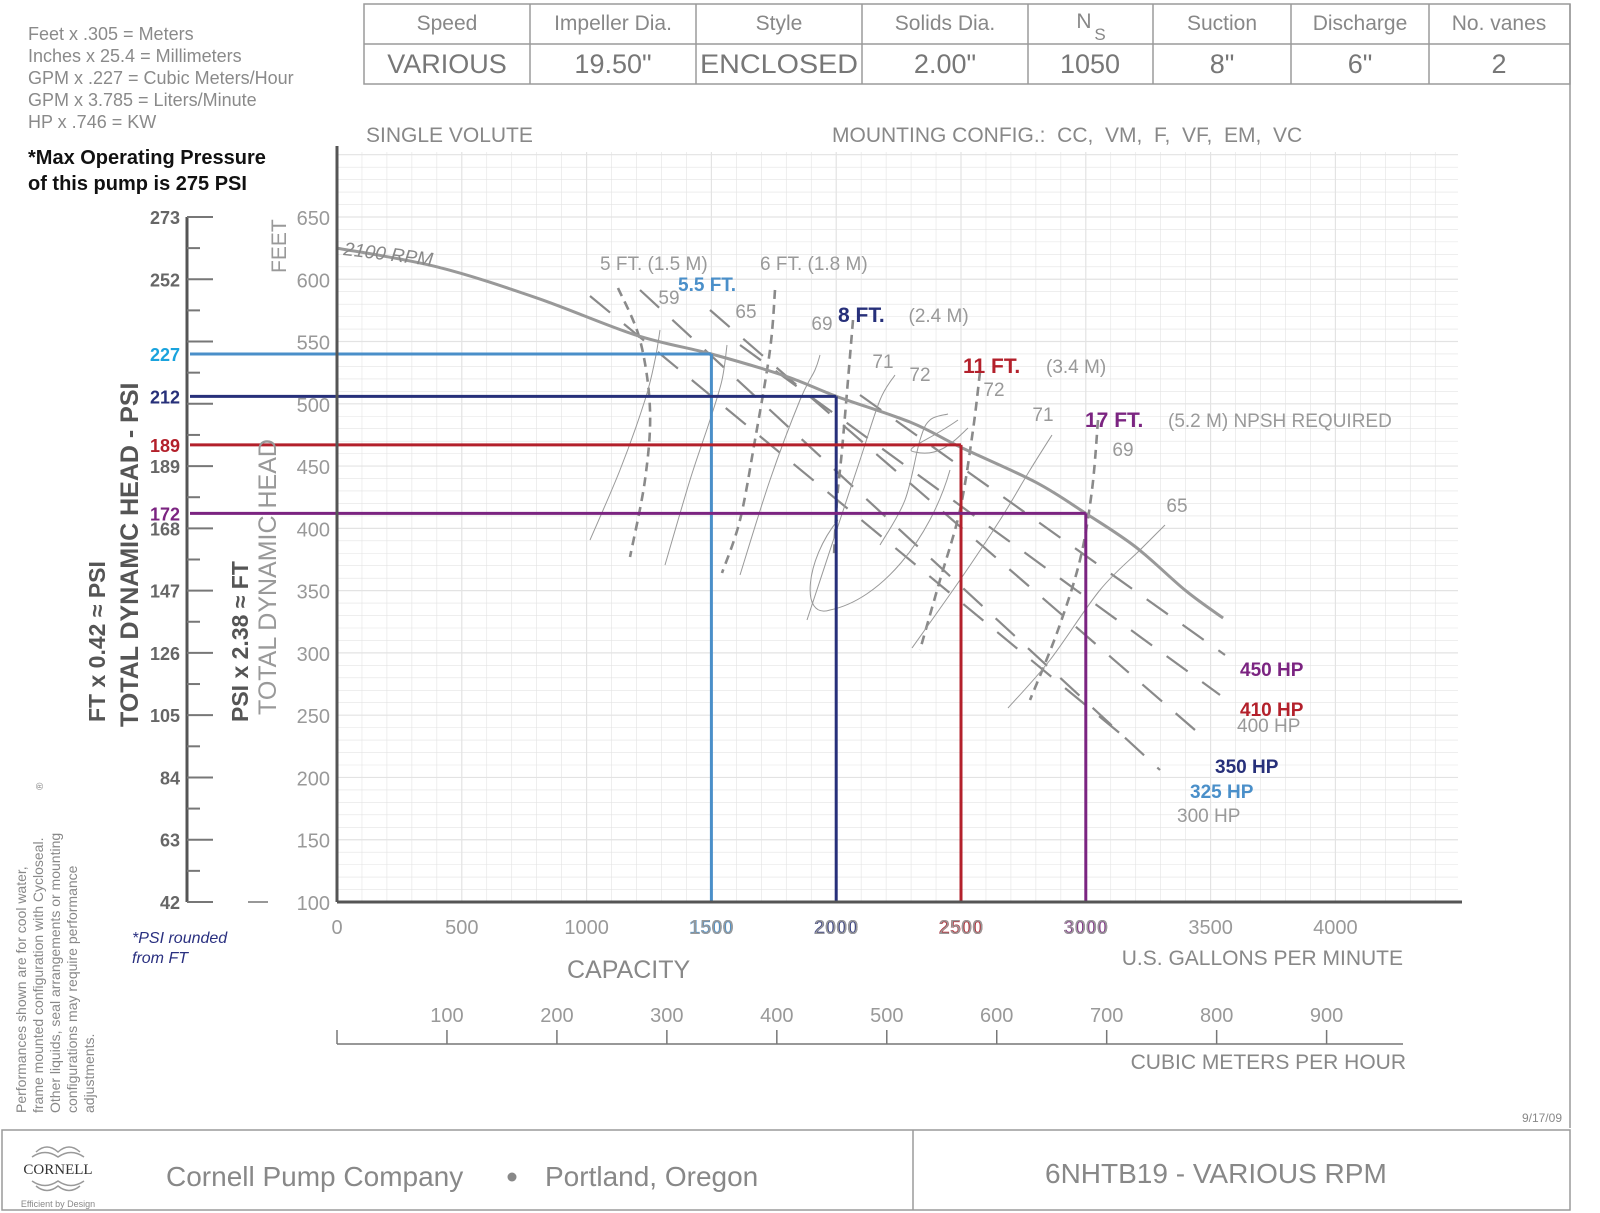 The height and width of the screenshot is (1213, 1600). Describe the element at coordinates (147, 158) in the screenshot. I see `max-pressure-line-1: *Max Operating Pressure` at that location.